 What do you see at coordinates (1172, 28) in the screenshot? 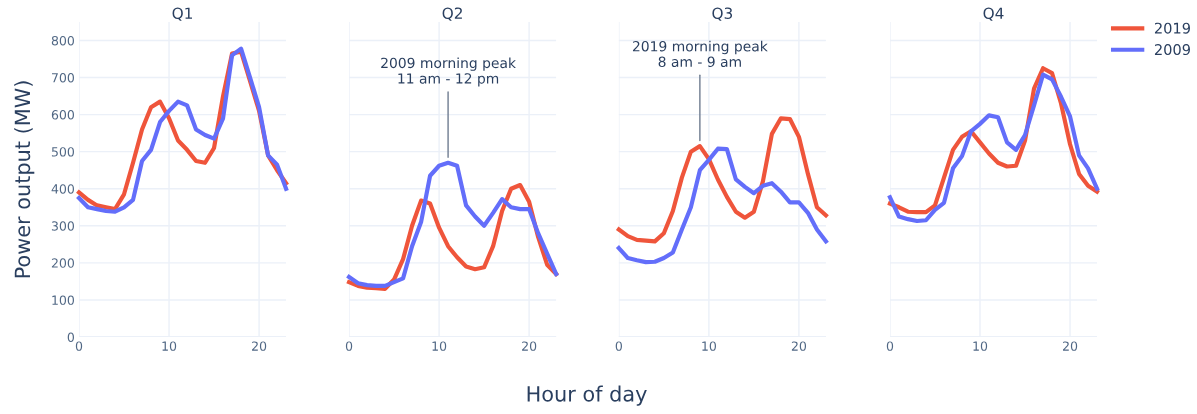
I see `legend-label: 2019` at bounding box center [1172, 28].